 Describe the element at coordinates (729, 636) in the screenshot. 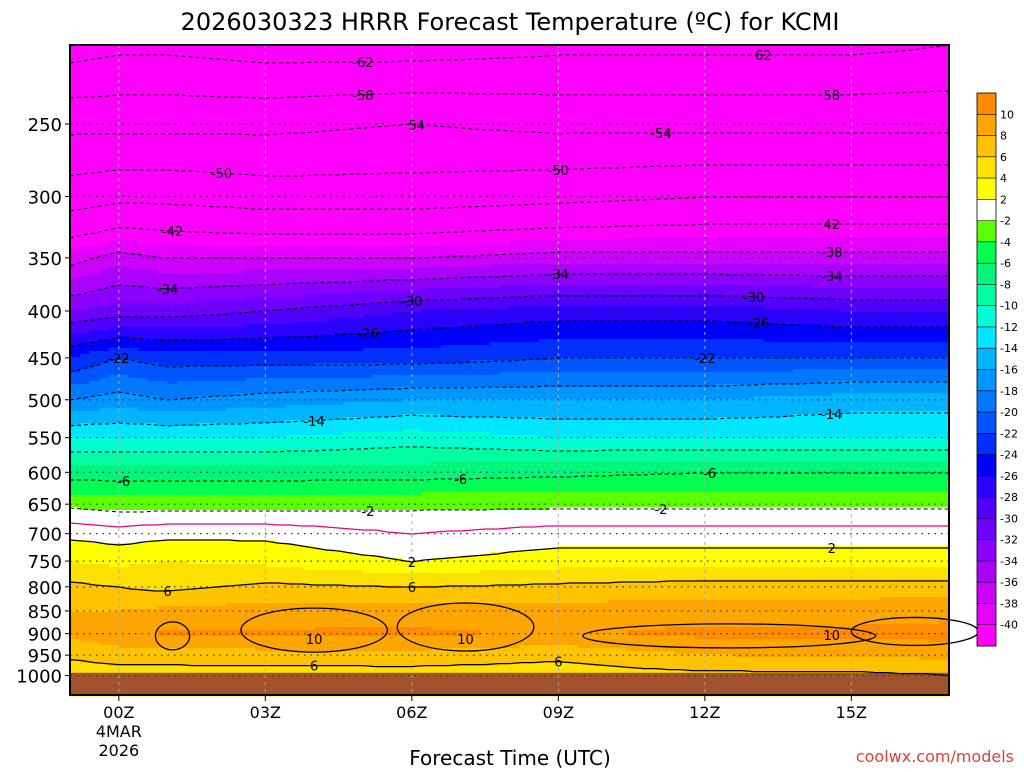

I see `isotherm-10-contour` at that location.